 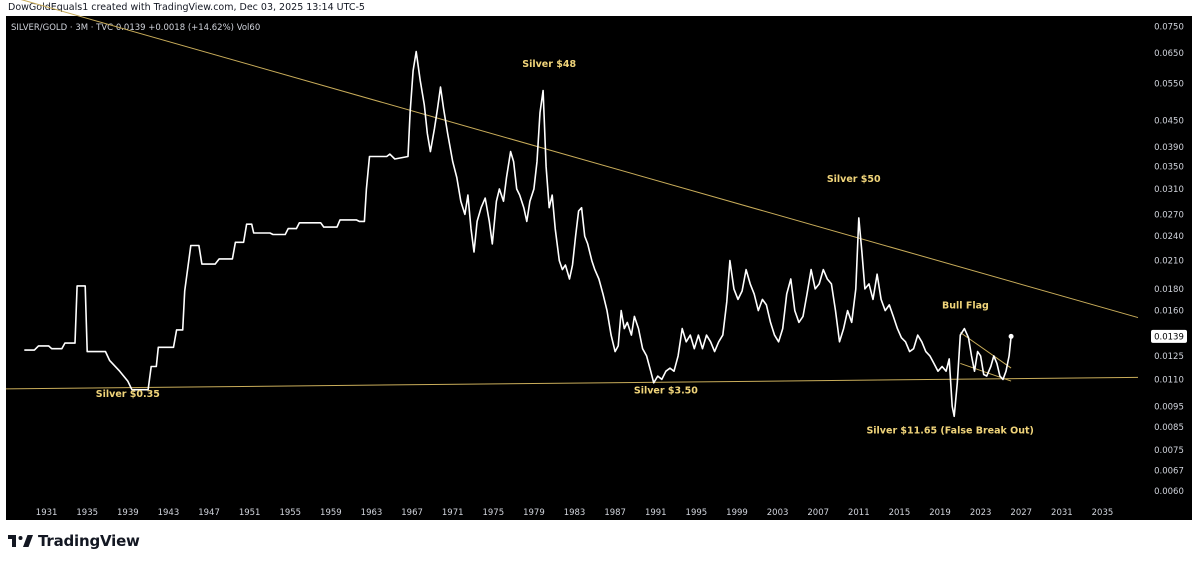 I want to click on x-tick-label: 1971, so click(x=453, y=513).